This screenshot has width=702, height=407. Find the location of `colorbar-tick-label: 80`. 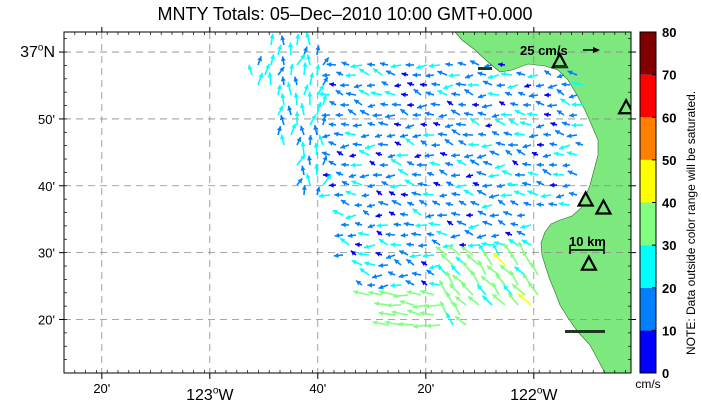

colorbar-tick-label: 80 is located at coordinates (669, 32).